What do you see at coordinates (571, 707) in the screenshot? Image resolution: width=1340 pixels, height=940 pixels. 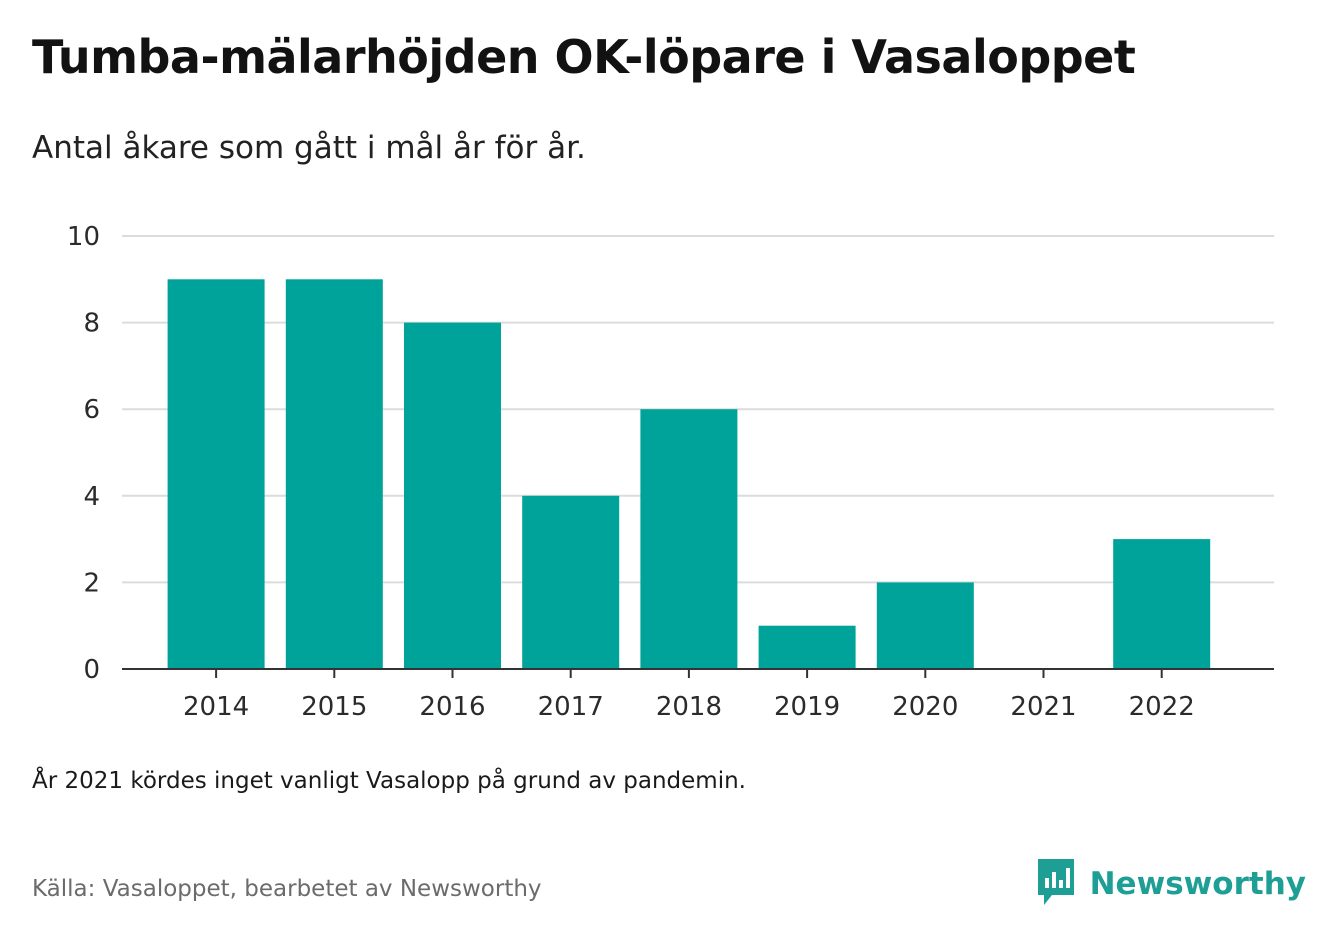 I see `x-tick-label-2017: 2017` at bounding box center [571, 707].